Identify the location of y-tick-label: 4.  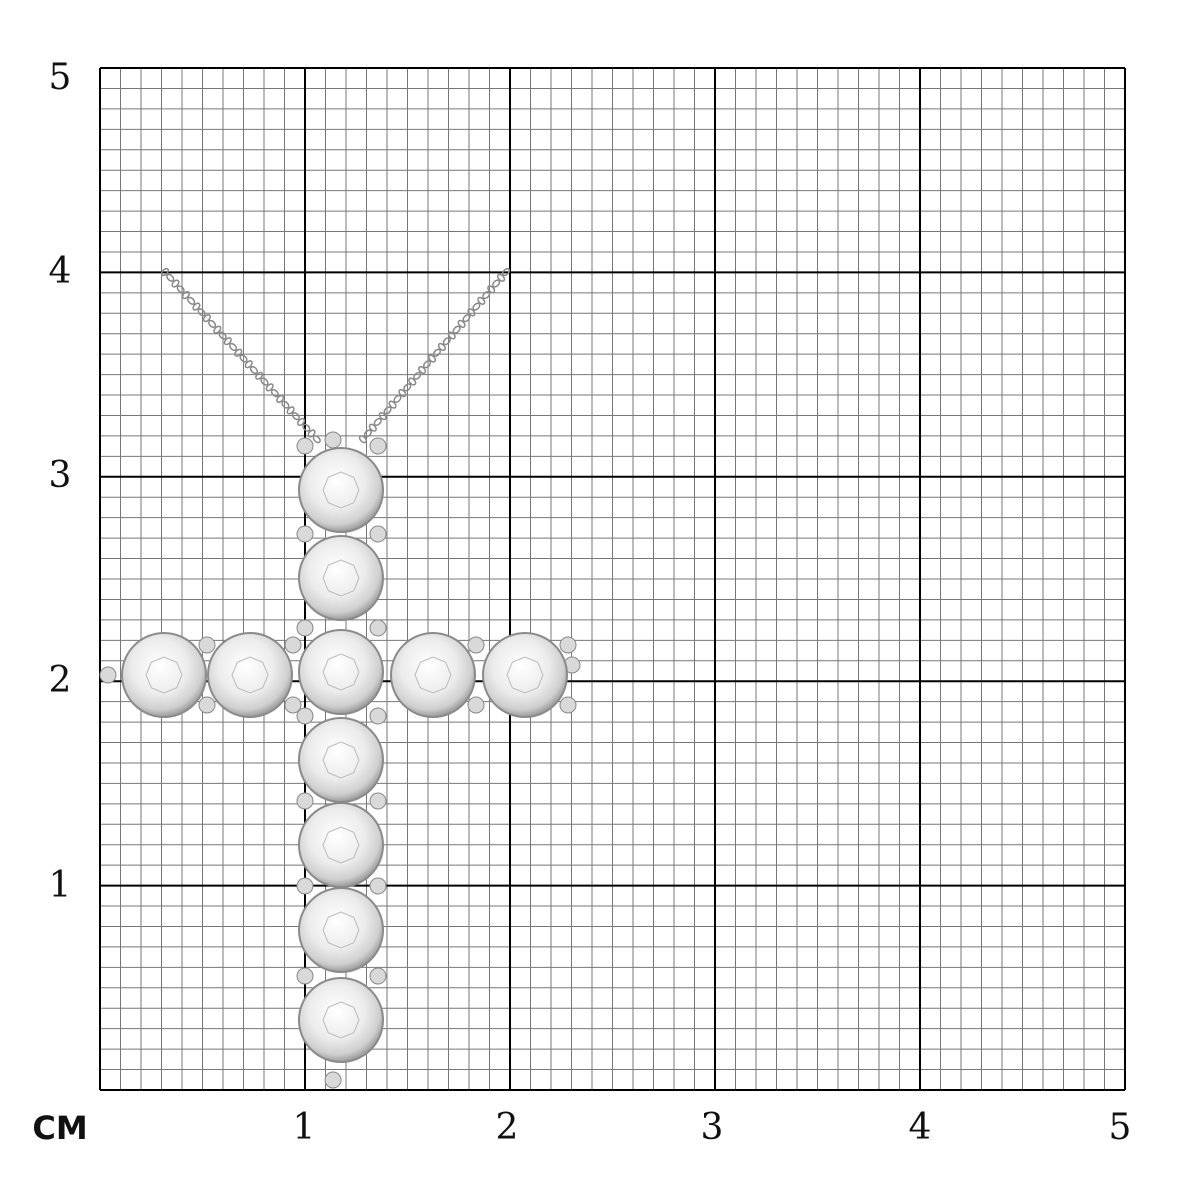
(60, 271).